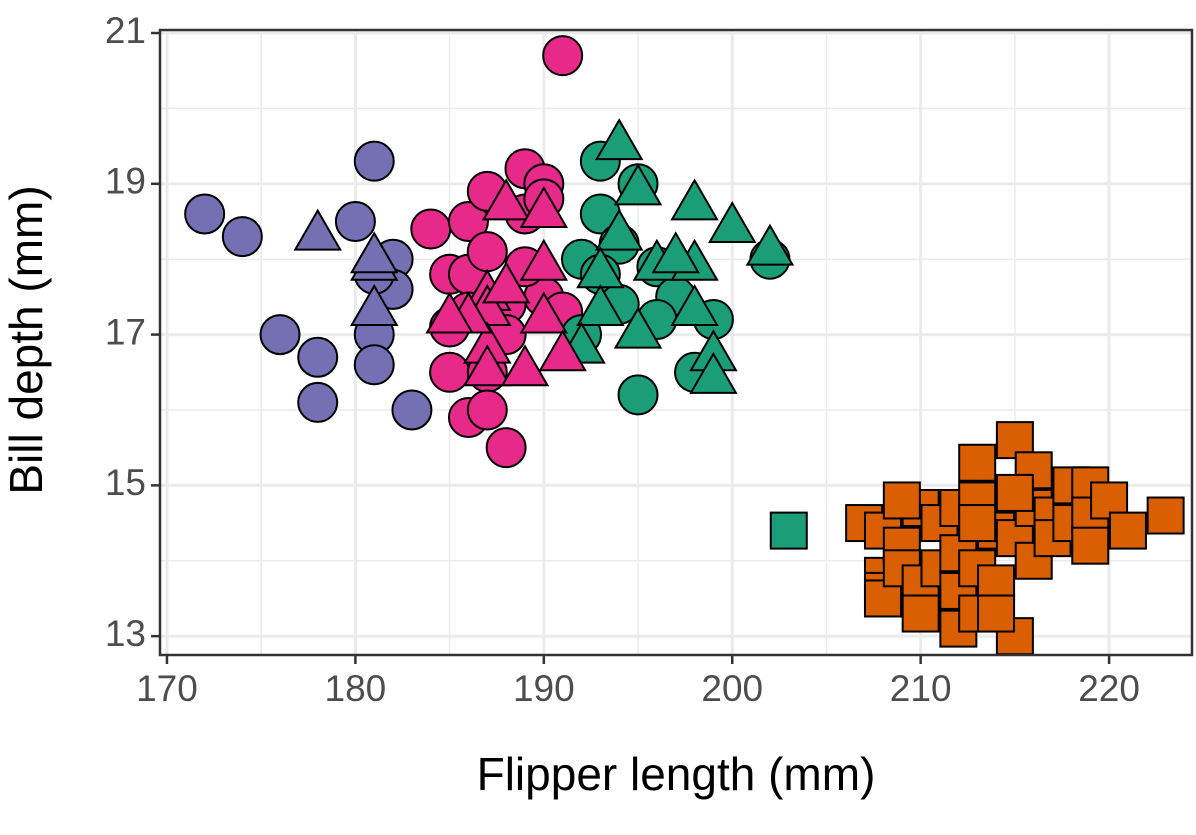  Describe the element at coordinates (544, 688) in the screenshot. I see `x-tick-label: 190` at that location.